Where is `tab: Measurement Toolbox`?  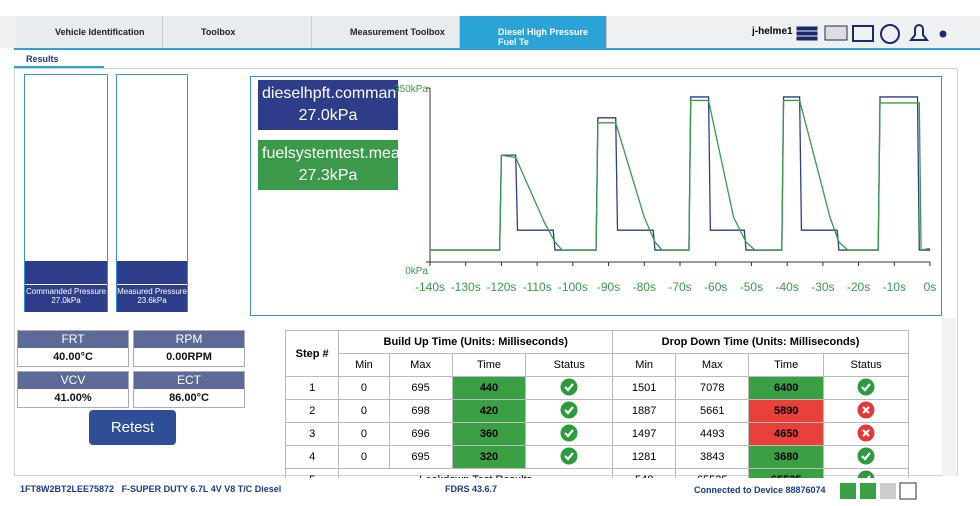
tab: Measurement Toolbox is located at coordinates (386, 32).